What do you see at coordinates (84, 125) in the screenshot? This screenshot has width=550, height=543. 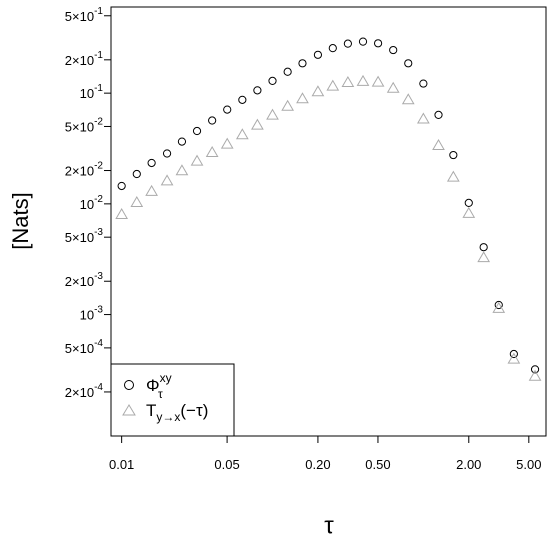 I see `y-tick-label: 5×10⁻²` at bounding box center [84, 125].